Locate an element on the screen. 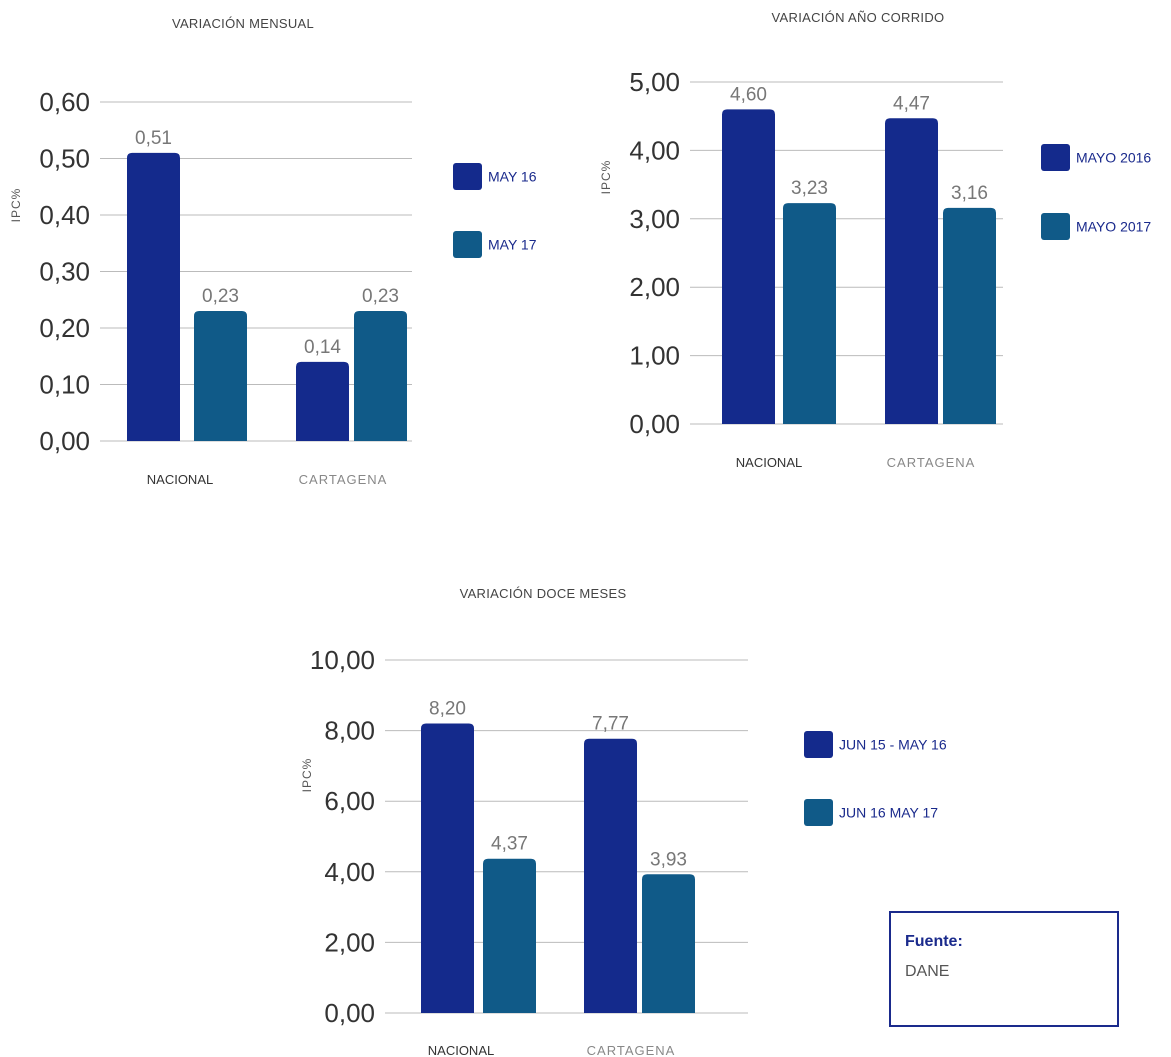 Image resolution: width=1171 pixels, height=1057 pixels. data-label: 3,23 is located at coordinates (809, 188).